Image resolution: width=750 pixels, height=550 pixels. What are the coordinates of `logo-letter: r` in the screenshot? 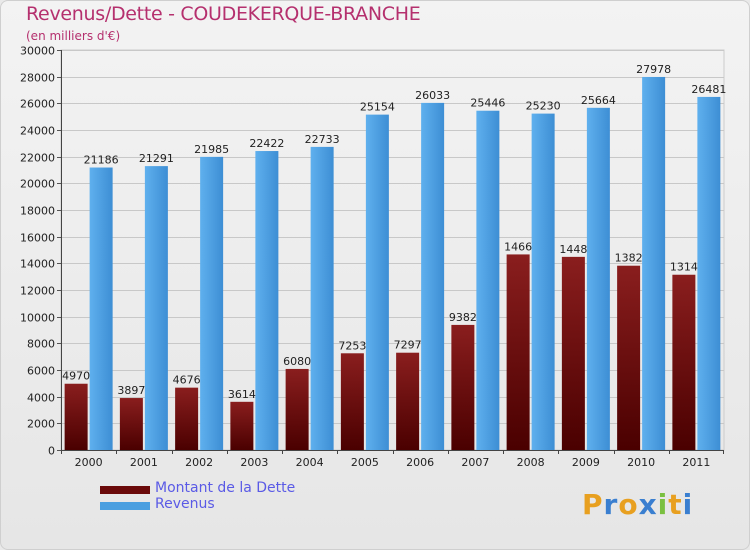 It's located at (611, 504).